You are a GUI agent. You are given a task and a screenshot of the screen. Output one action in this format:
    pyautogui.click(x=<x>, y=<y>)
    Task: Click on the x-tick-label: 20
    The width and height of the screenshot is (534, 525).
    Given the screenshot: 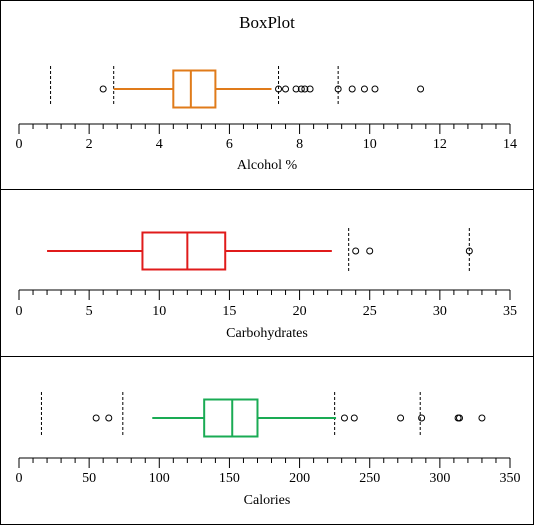 What is the action you would take?
    pyautogui.click(x=300, y=311)
    